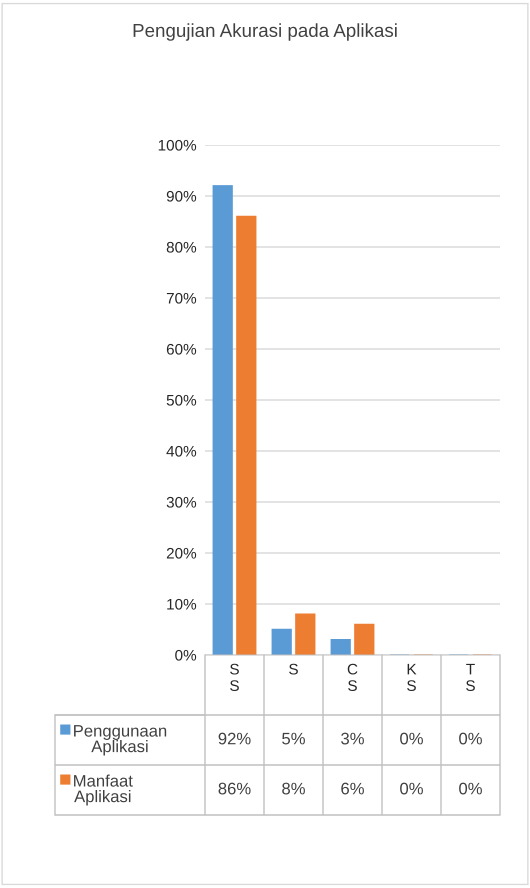 This screenshot has width=530, height=888. Describe the element at coordinates (234, 788) in the screenshot. I see `data-label: 86%` at that location.